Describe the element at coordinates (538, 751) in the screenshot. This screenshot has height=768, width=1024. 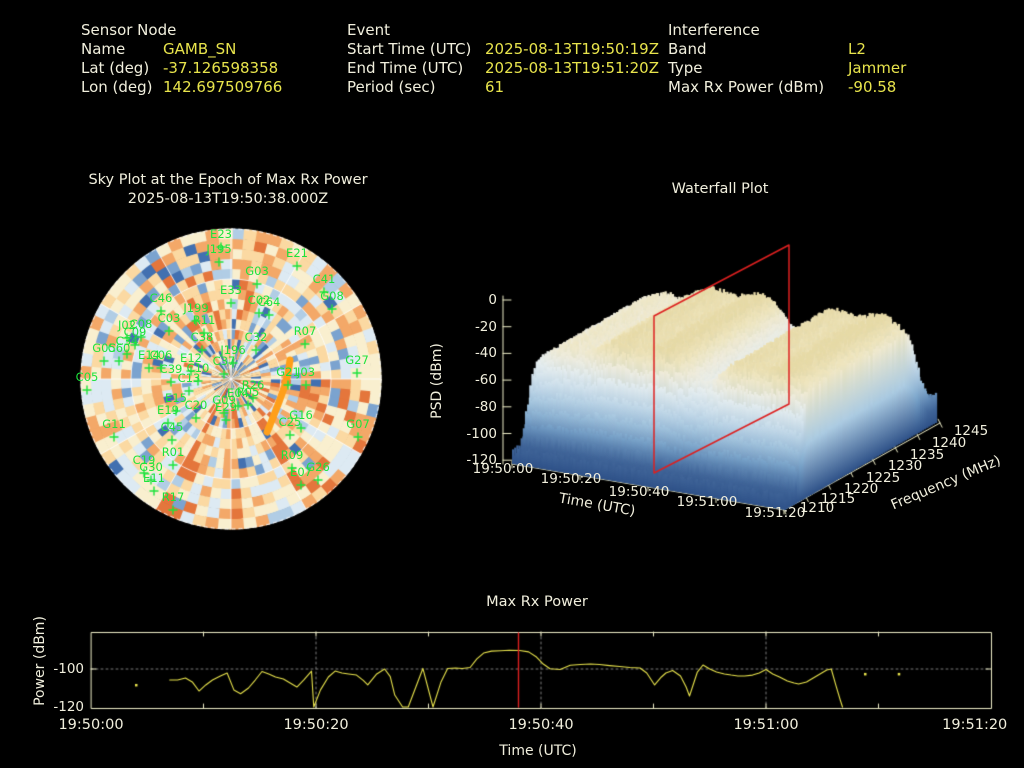
I see `power-x-axis-label: Time (UTC)` at that location.